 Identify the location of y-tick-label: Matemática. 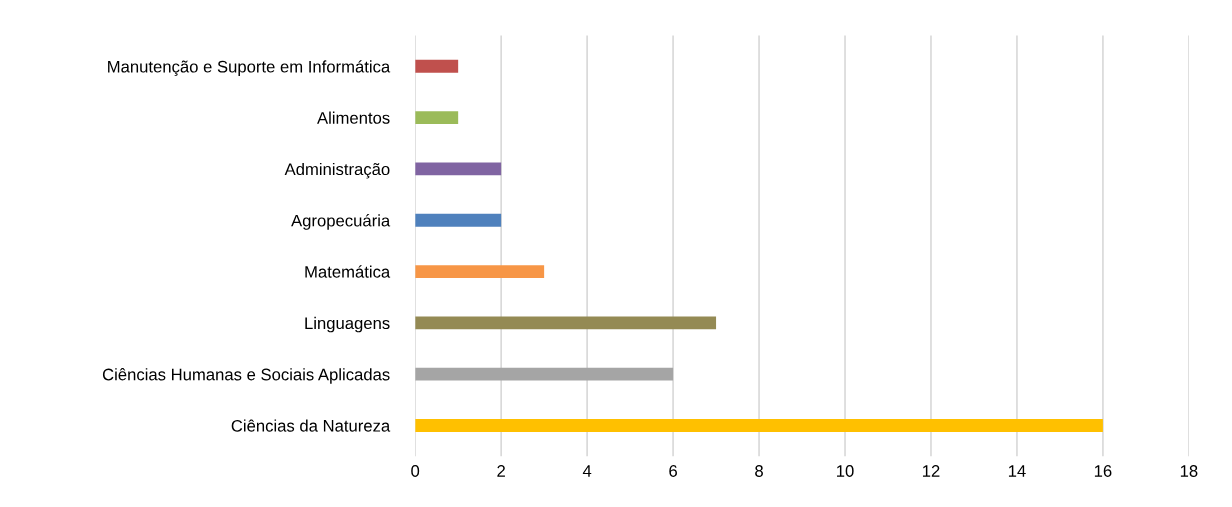
(348, 271).